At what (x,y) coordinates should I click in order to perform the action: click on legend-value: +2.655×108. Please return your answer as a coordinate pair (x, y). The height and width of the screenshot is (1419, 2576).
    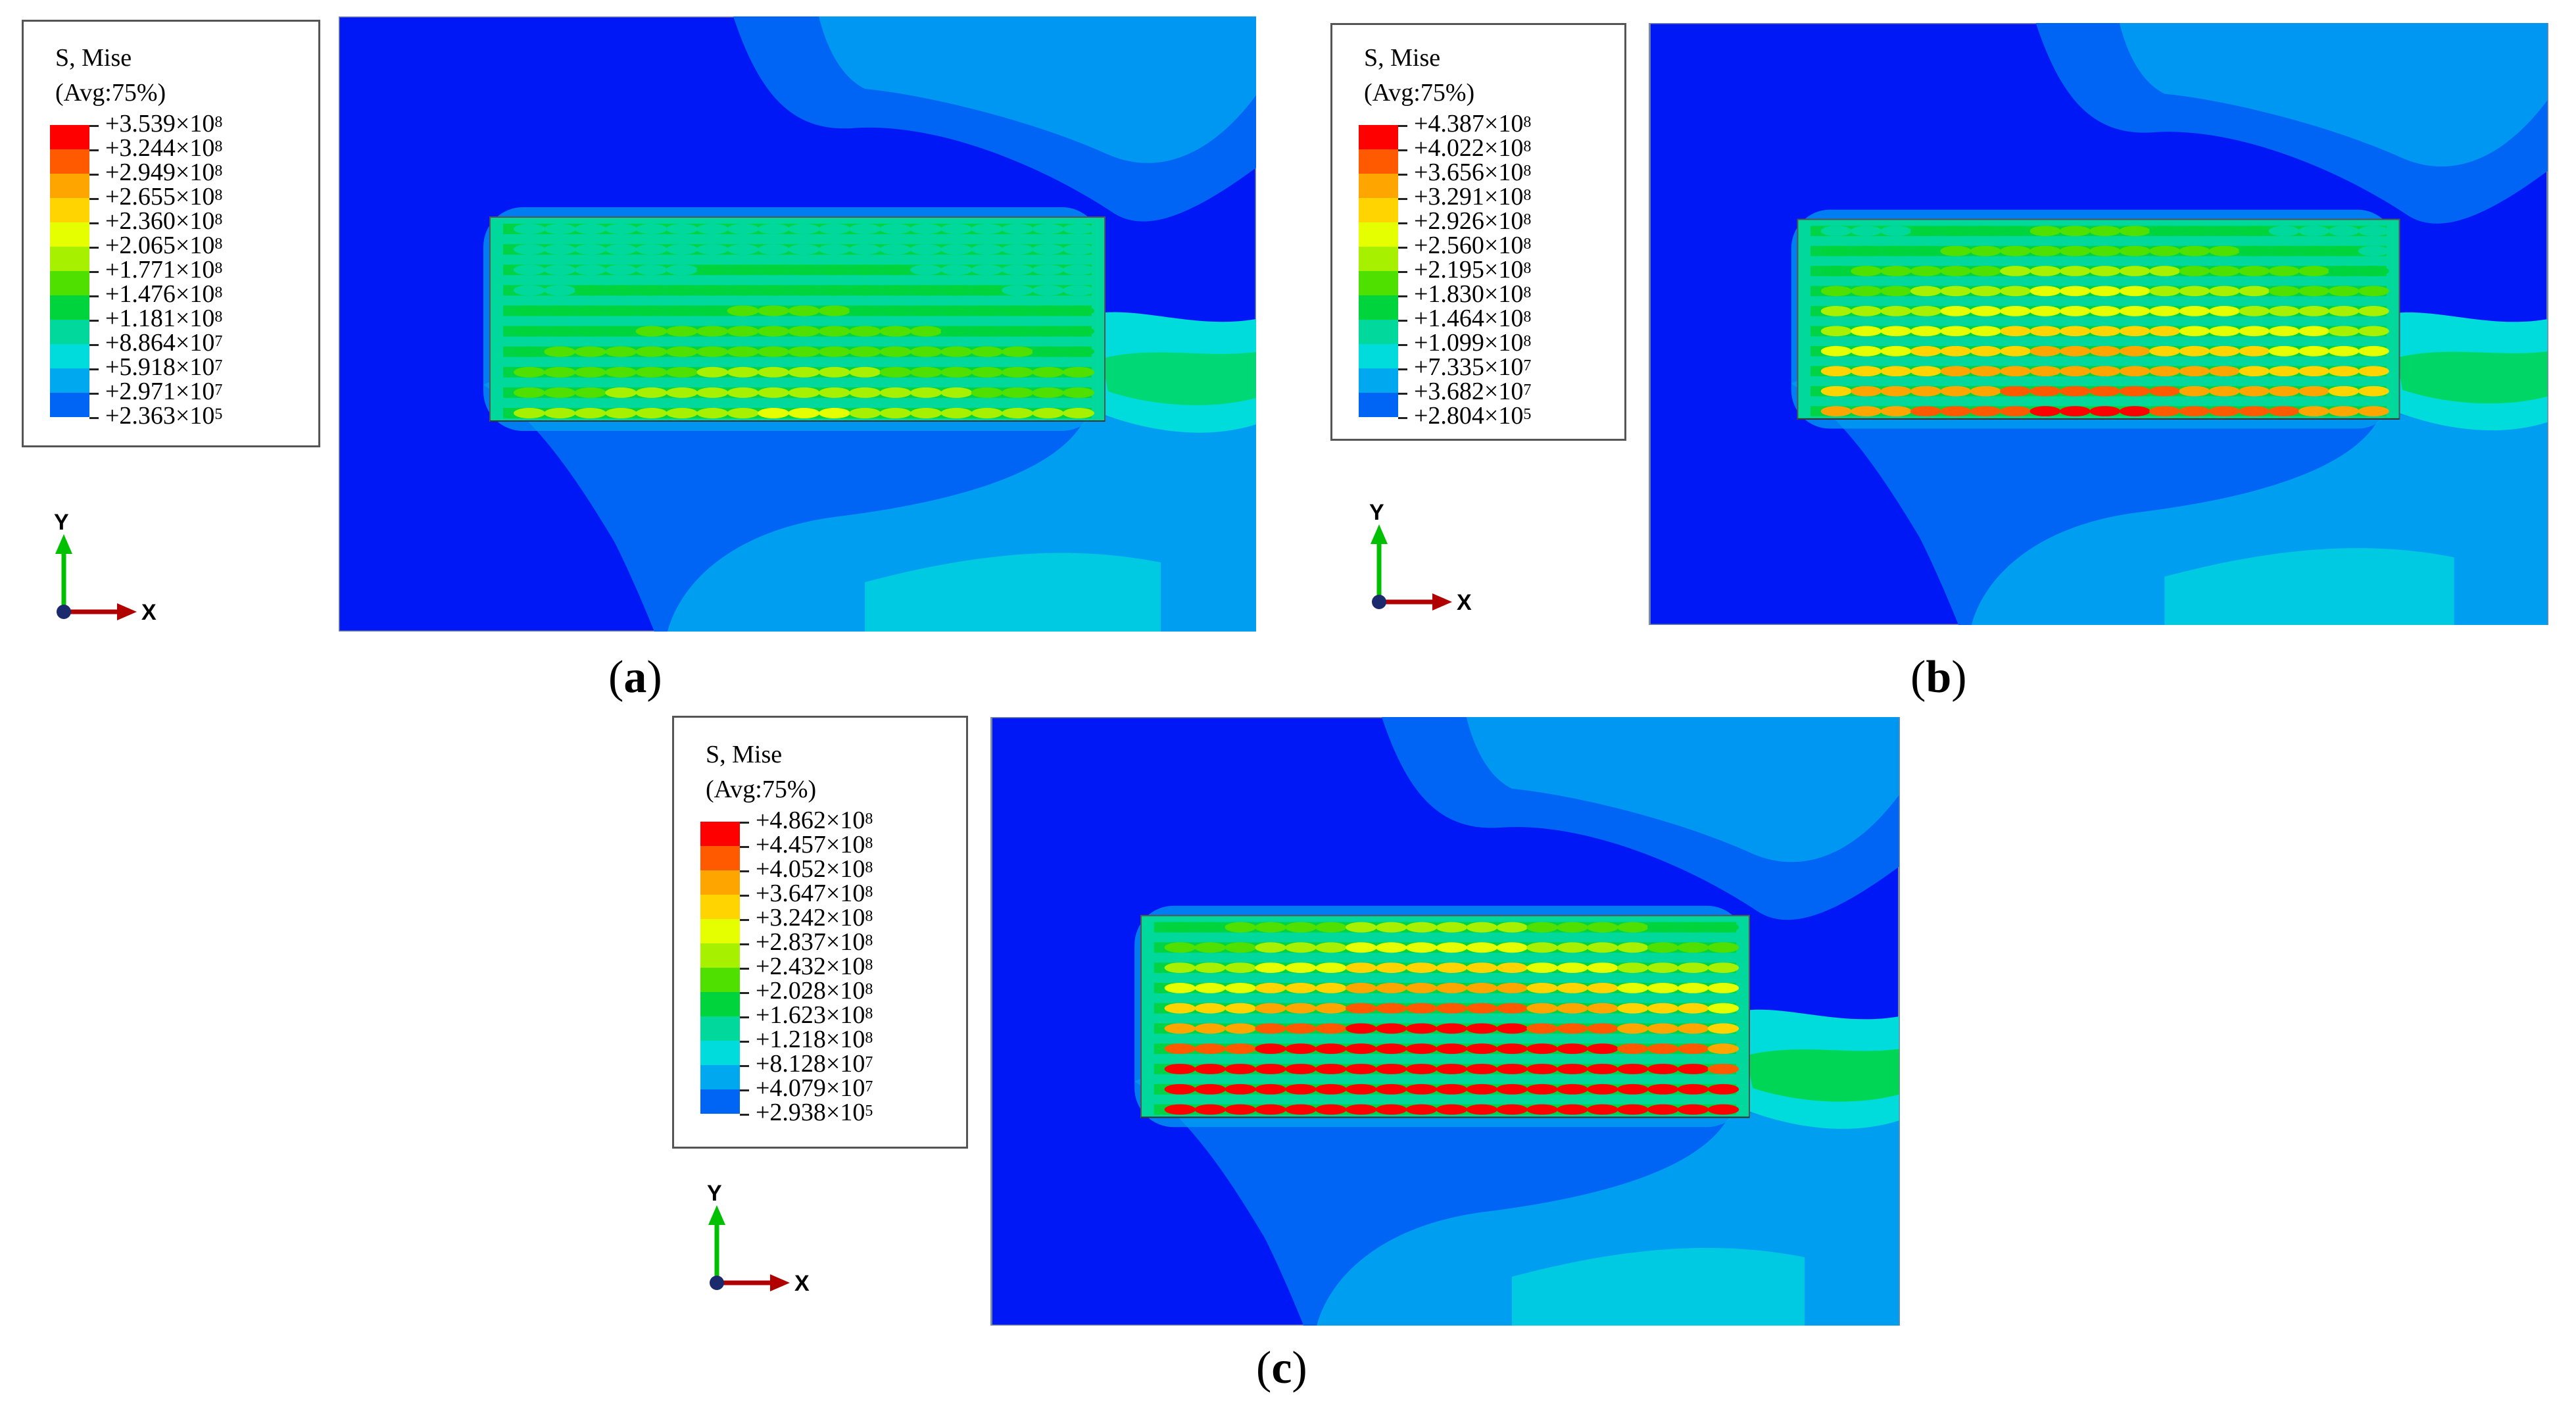
    Looking at the image, I should click on (164, 197).